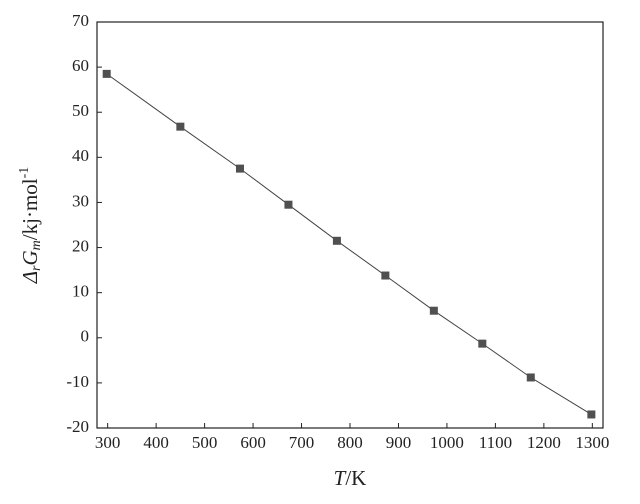 The image size is (640, 504). I want to click on y-tick-label: 60, so click(80, 65).